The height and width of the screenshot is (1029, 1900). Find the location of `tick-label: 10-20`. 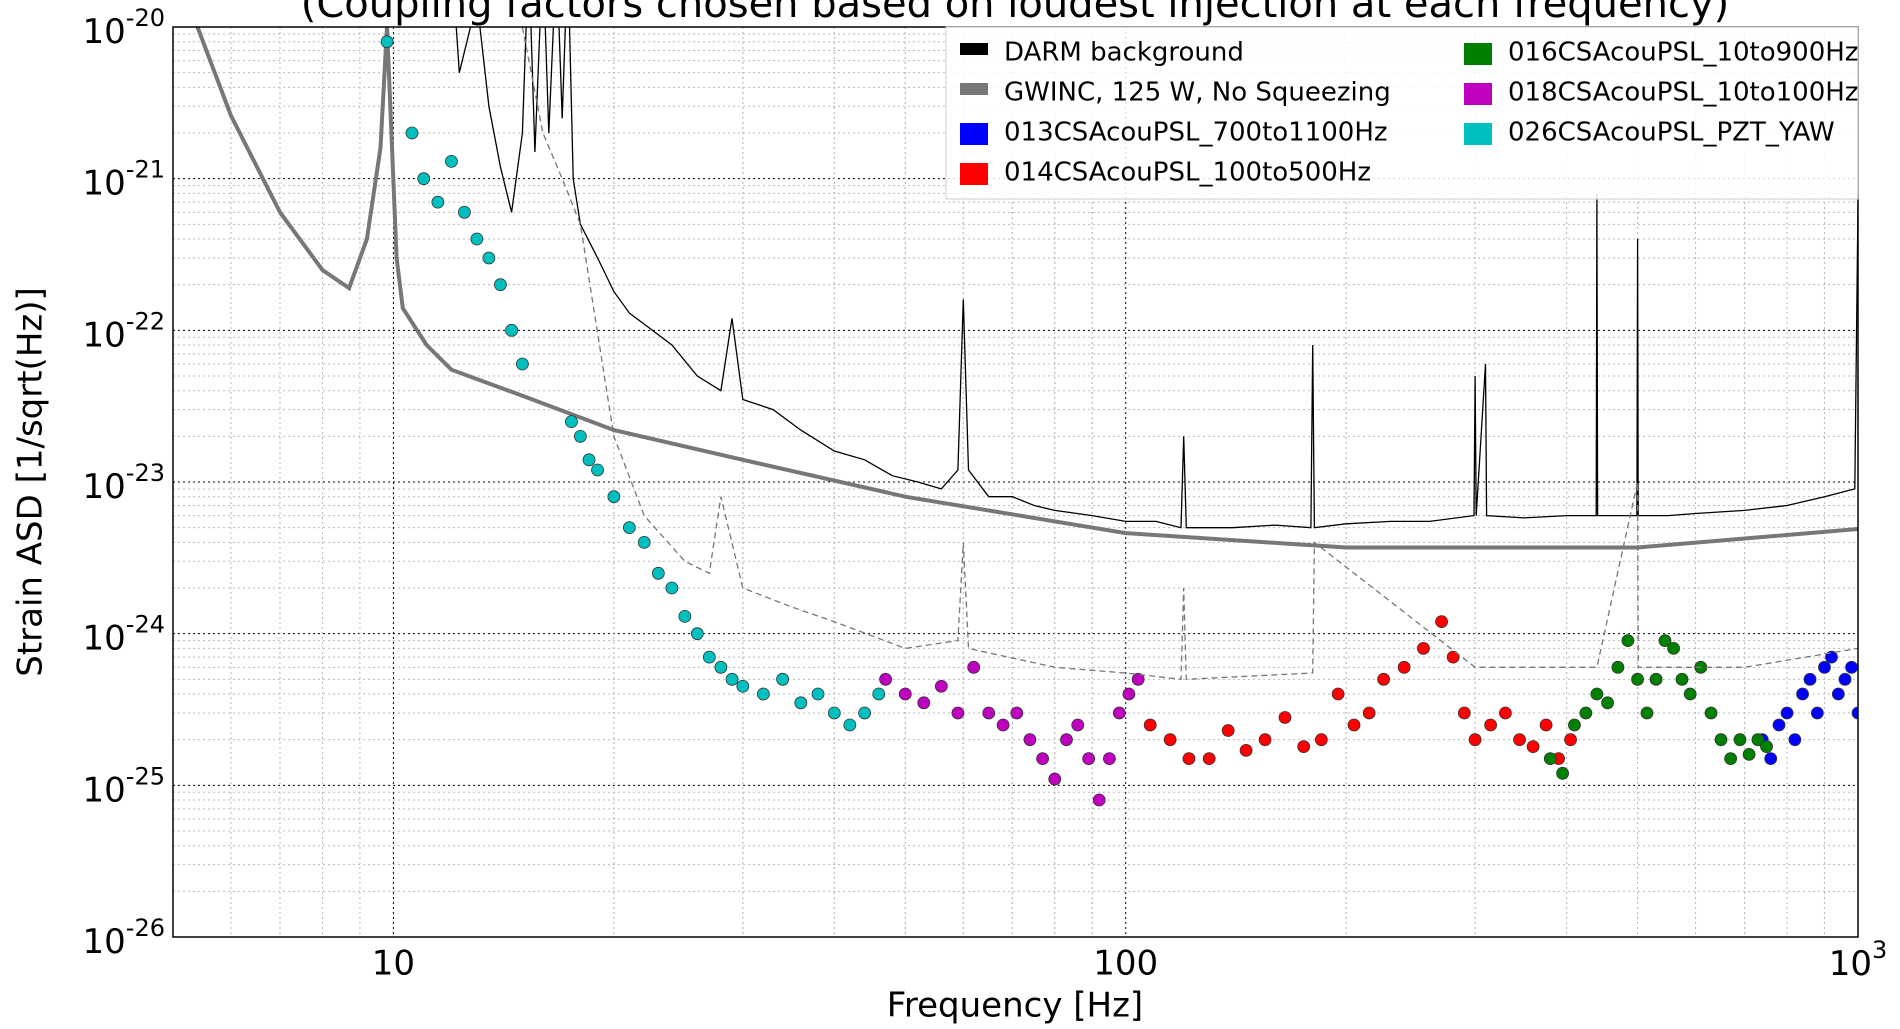

tick-label: 10-20 is located at coordinates (124, 28).